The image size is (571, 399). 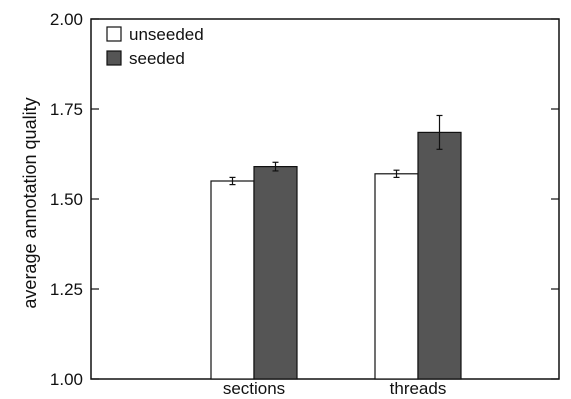 What do you see at coordinates (439, 255) in the screenshot?
I see `bar-threads-seeded` at bounding box center [439, 255].